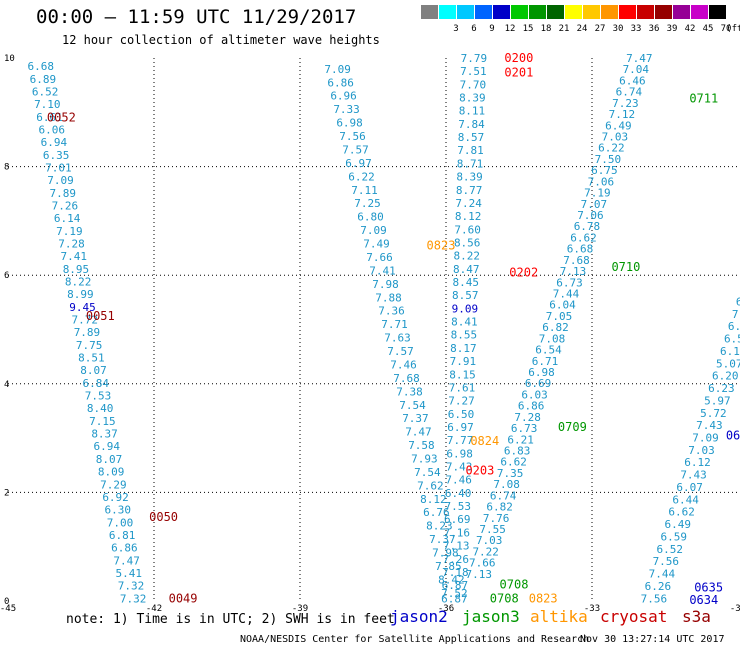 Image resolution: width=740 pixels, height=650 pixels. What do you see at coordinates (87, 332) in the screenshot?
I see `wave-height-value: 7.89` at bounding box center [87, 332].